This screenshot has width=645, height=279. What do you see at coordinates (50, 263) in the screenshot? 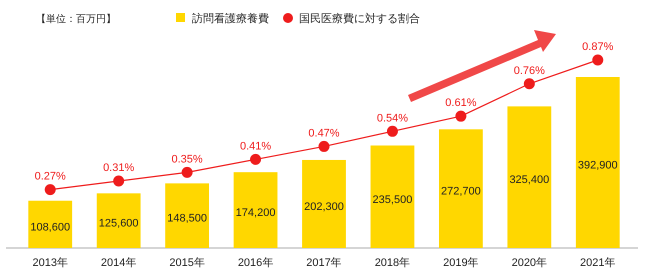
I see `x-tick-label: 2013年` at bounding box center [50, 263].